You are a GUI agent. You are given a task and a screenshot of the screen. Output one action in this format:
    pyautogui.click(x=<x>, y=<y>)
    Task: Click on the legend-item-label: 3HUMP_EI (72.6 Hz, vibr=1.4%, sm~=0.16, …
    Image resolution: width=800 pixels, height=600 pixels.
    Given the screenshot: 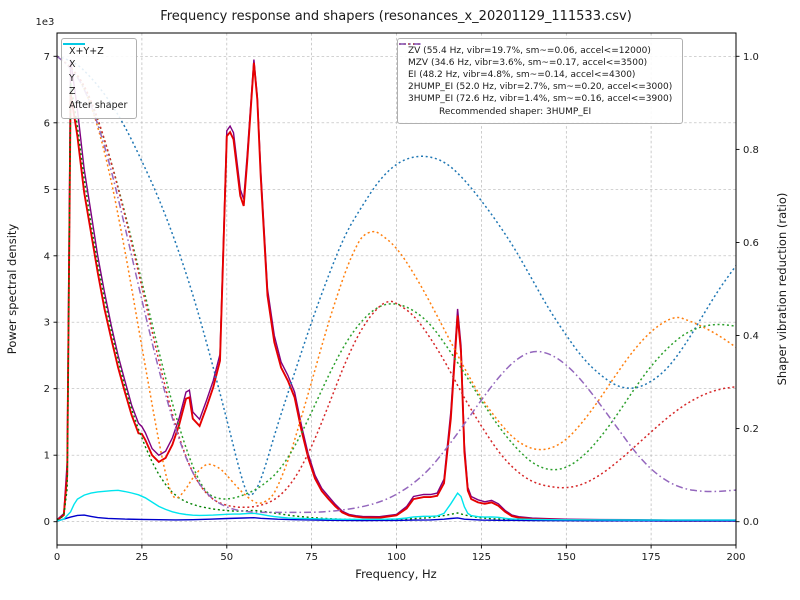 What is the action you would take?
    pyautogui.click(x=540, y=99)
    